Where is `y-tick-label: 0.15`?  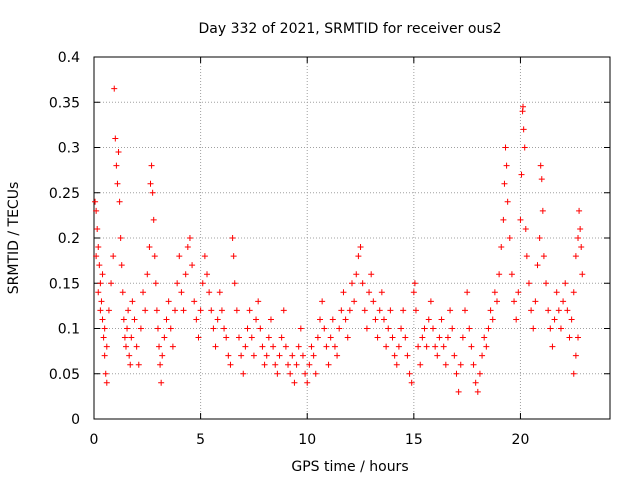 y-tick-label: 0.15 is located at coordinates (64, 284).